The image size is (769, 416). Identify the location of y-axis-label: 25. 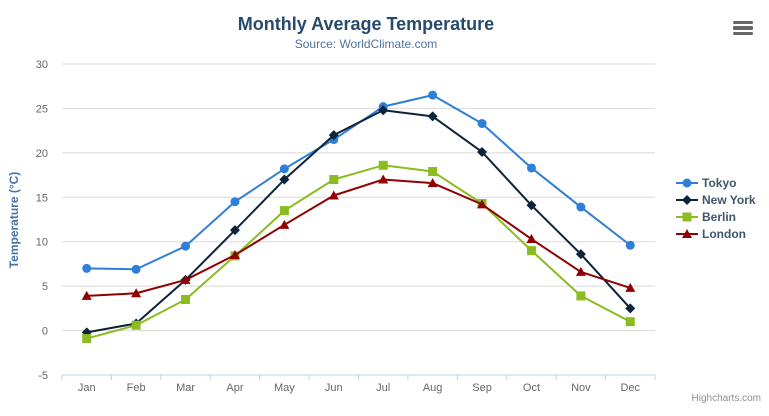
(42, 109).